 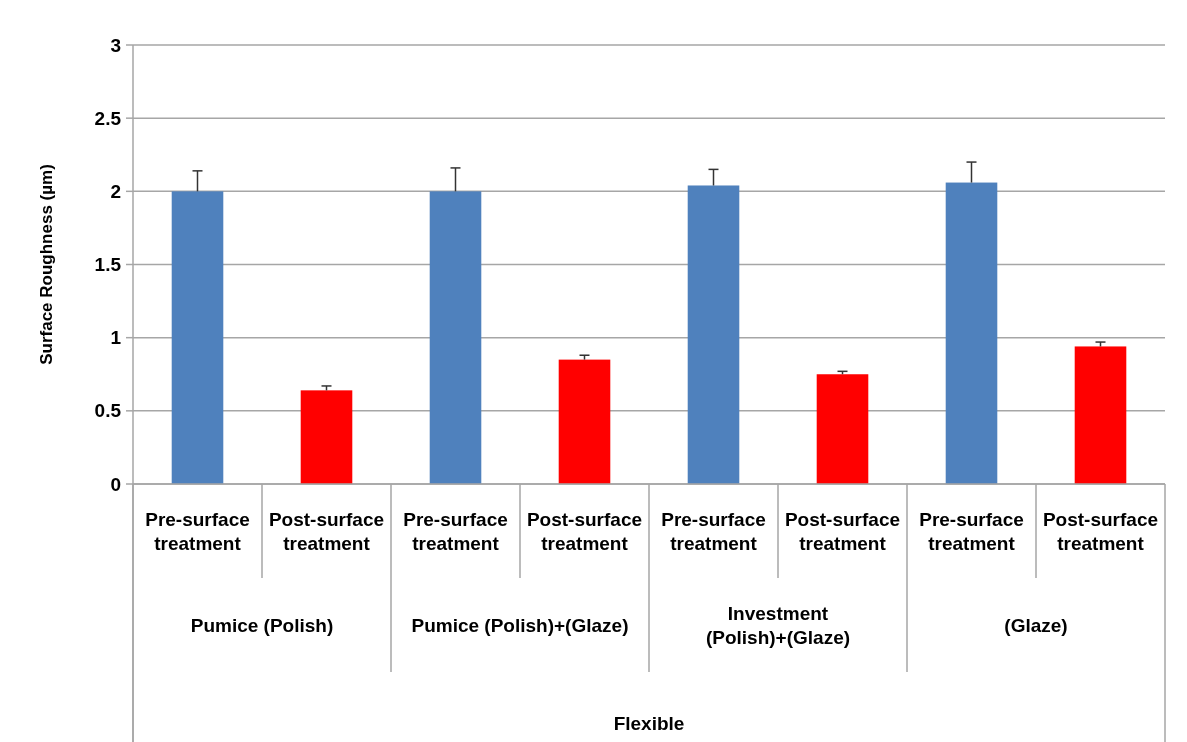 I want to click on y-tick-label: 2.5, so click(x=108, y=118).